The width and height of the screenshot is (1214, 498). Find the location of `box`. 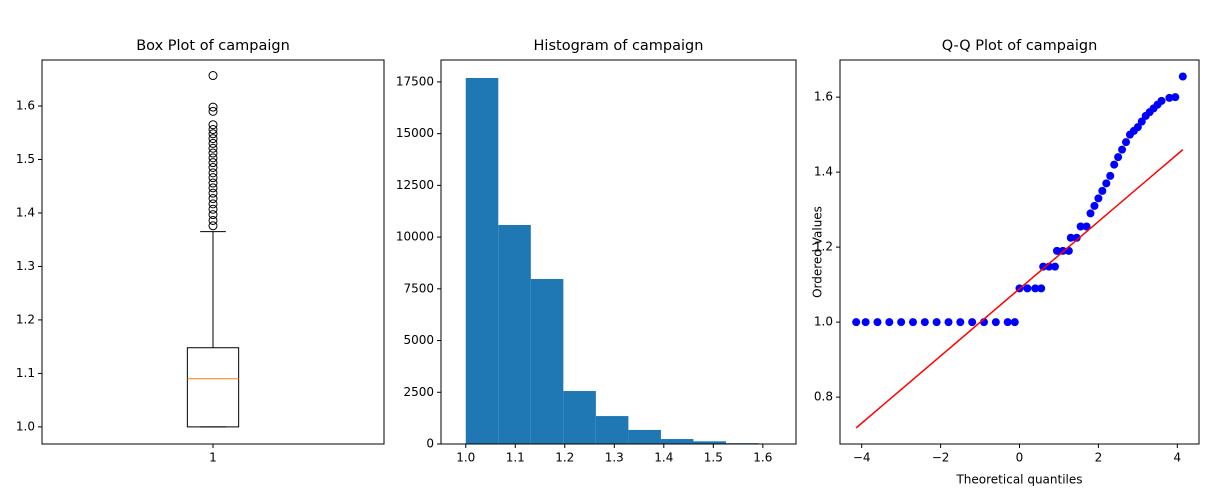

box is located at coordinates (213, 387).